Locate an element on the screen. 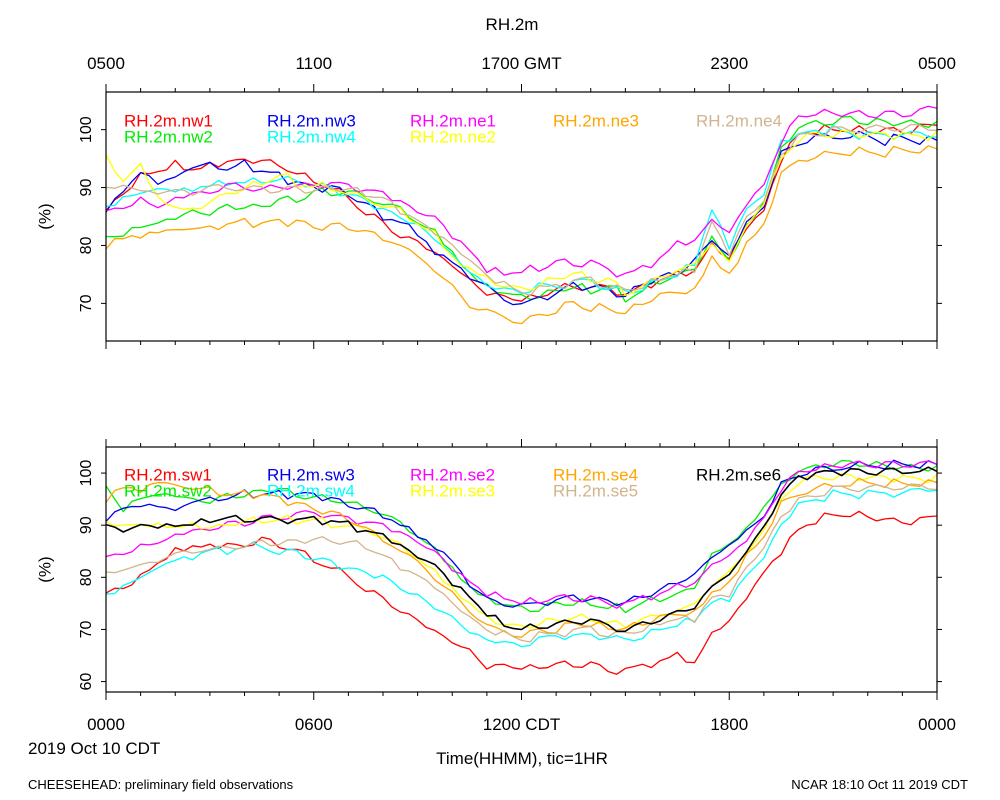 The width and height of the screenshot is (1000, 800). legend-entry-rh-2m-sw3: RH.2m.sw3 is located at coordinates (311, 474).